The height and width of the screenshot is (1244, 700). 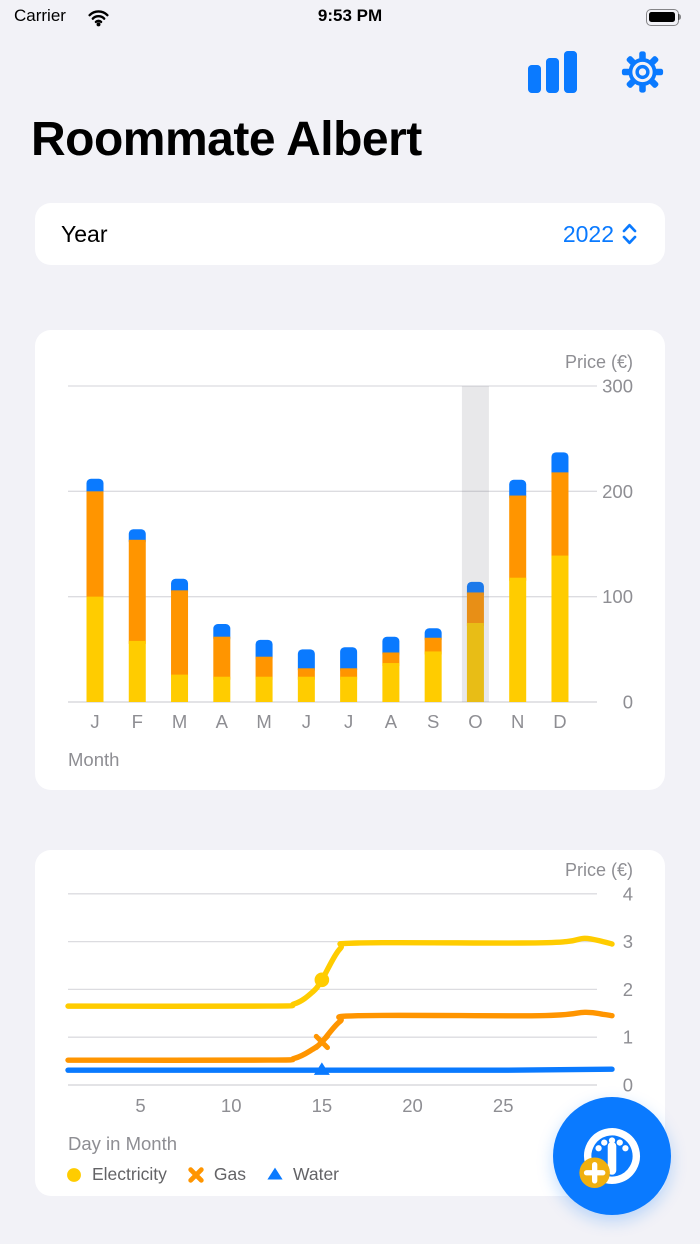 What do you see at coordinates (350, 234) in the screenshot?
I see `year-selector-row: Year 2022` at bounding box center [350, 234].